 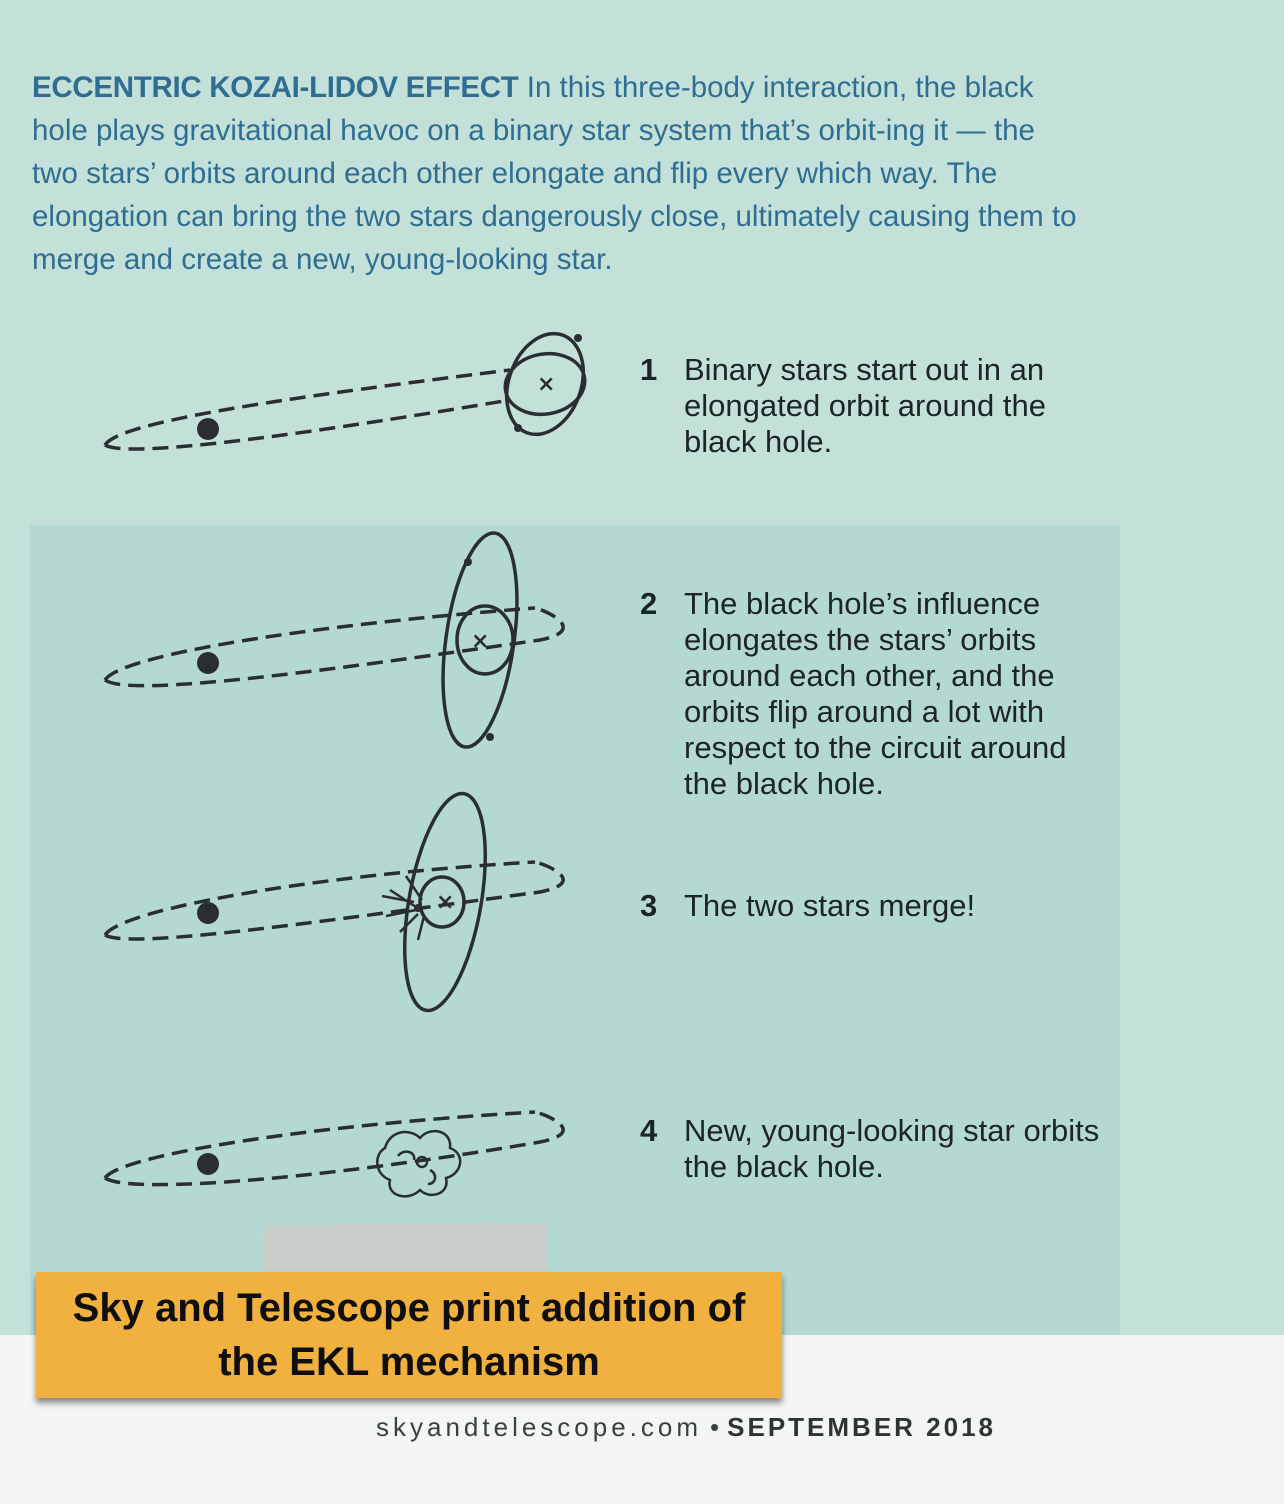 What do you see at coordinates (649, 603) in the screenshot?
I see `step-number: 2` at bounding box center [649, 603].